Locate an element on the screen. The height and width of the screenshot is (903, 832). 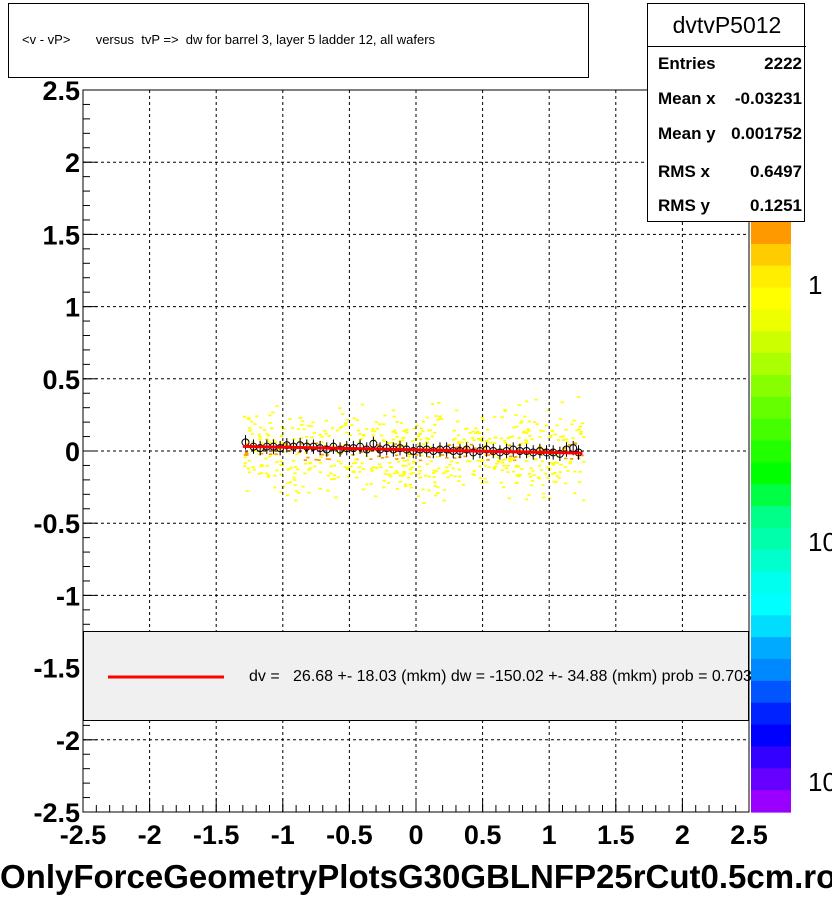
colorbar-label-1: 1 is located at coordinates (815, 285).